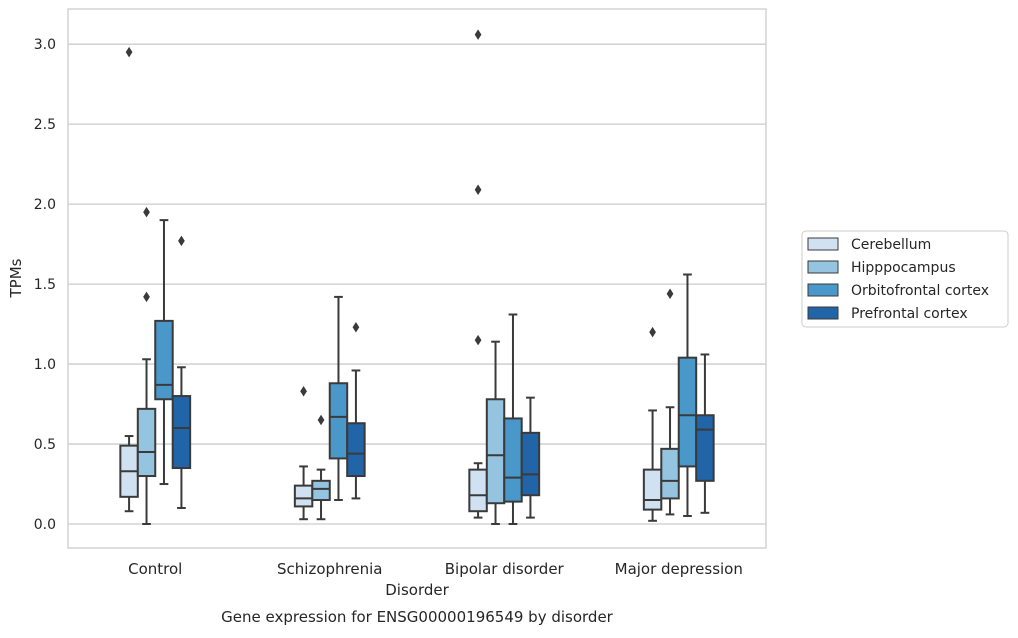 This screenshot has height=638, width=1018. Describe the element at coordinates (45, 45) in the screenshot. I see `y-tick-label: 3.0` at that location.